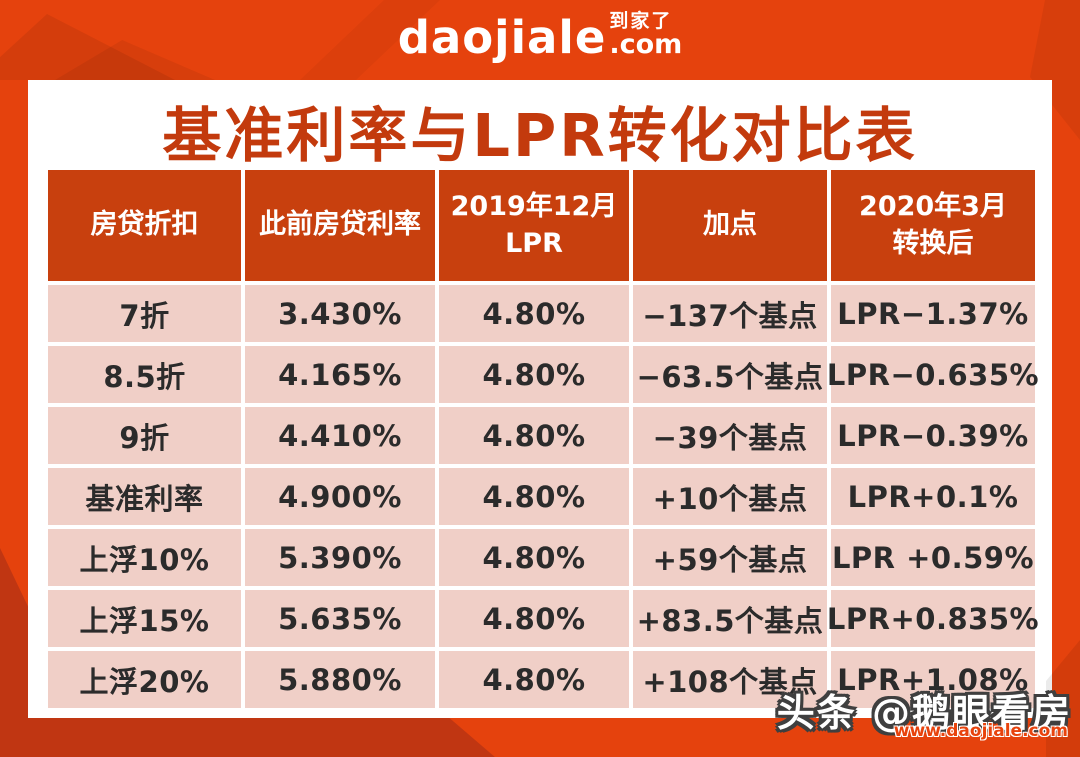  I want to click on page-title: 基准利率与LPR转化对比表, so click(540, 135).